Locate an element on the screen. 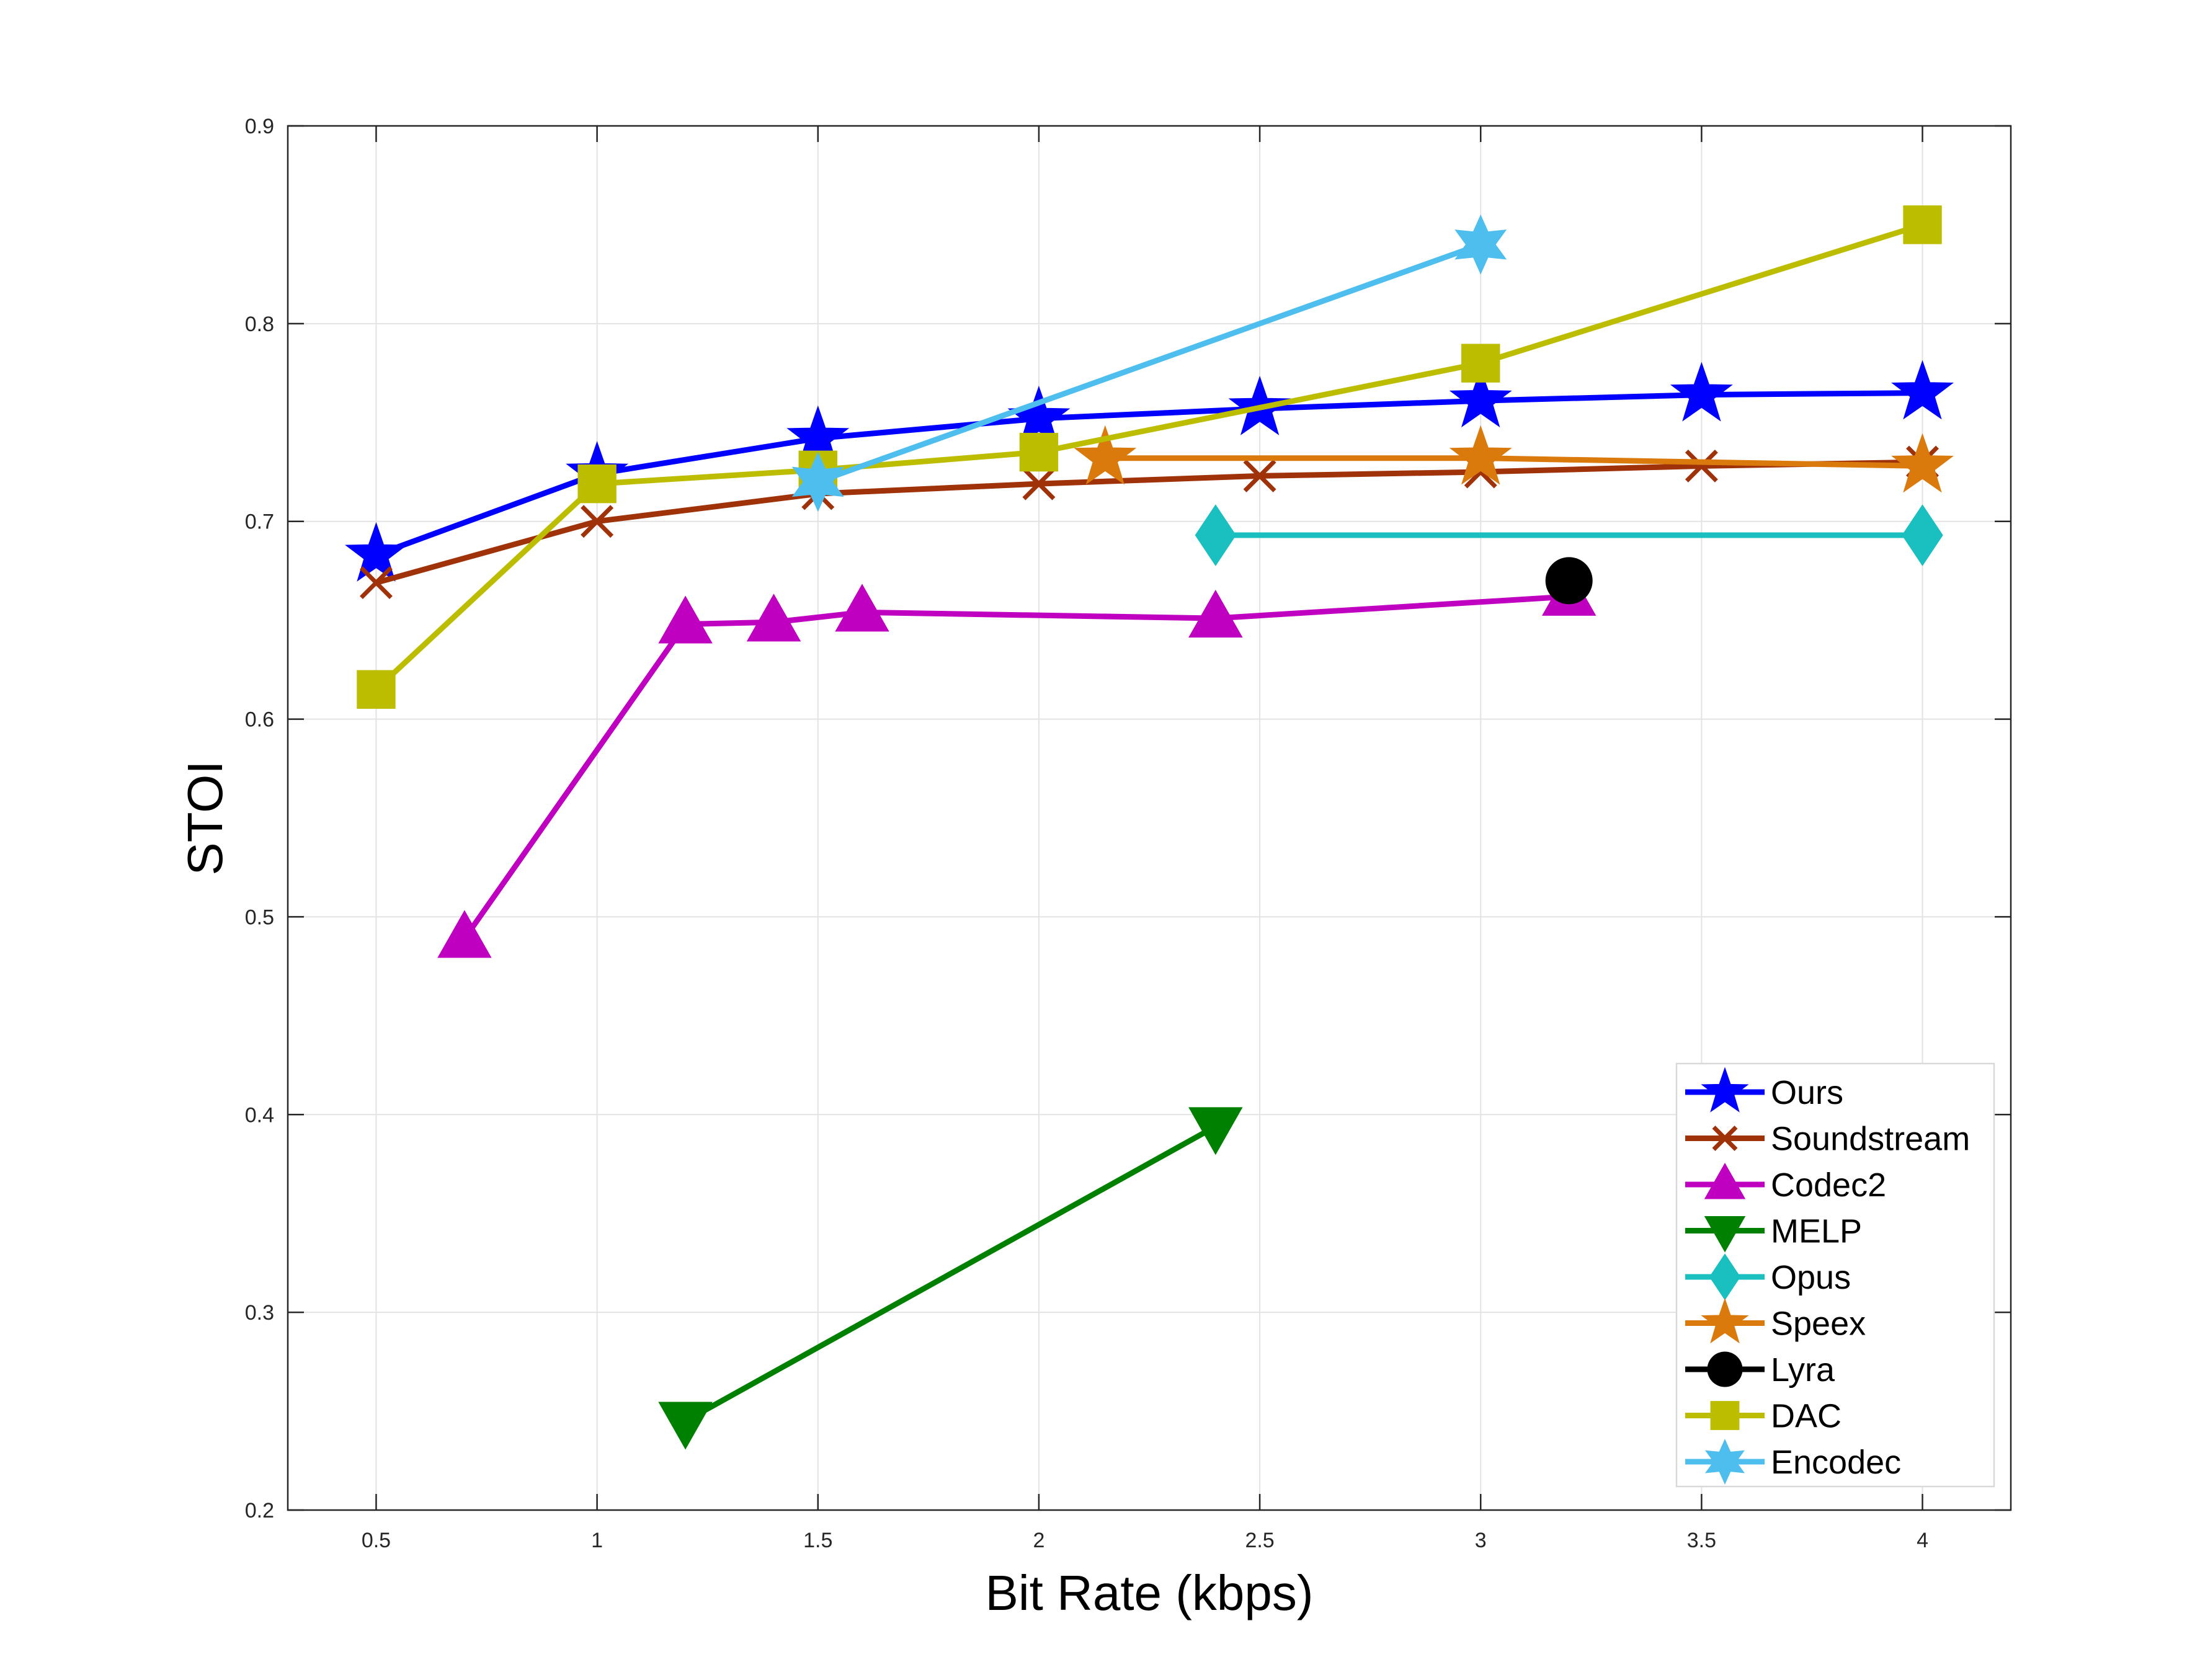 The height and width of the screenshot is (1680, 2200). x-axis-title: Bit Rate (kbps) is located at coordinates (1149, 1592).